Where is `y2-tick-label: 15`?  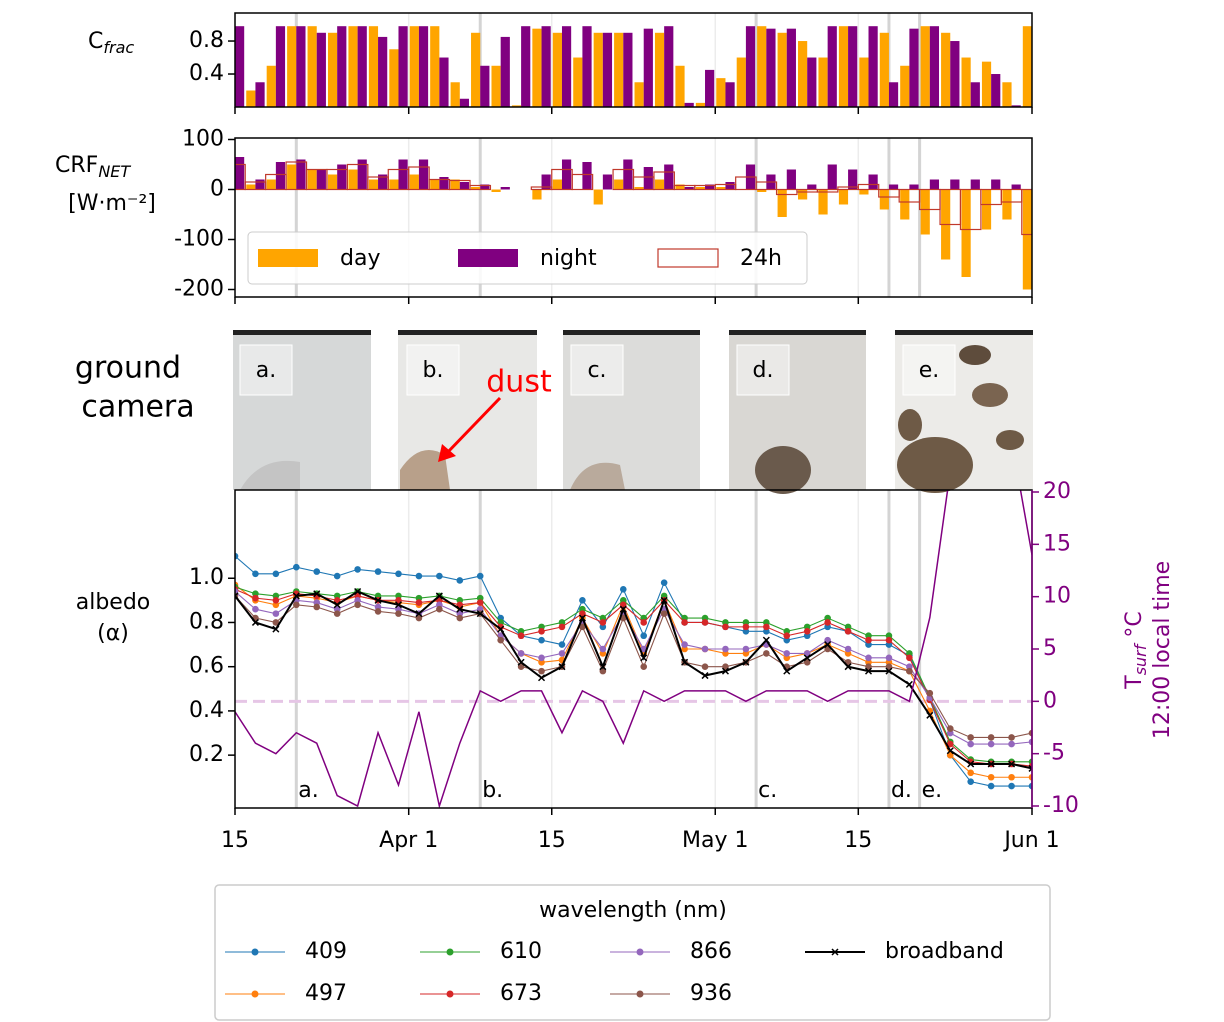
y2-tick-label: 15 is located at coordinates (1057, 543).